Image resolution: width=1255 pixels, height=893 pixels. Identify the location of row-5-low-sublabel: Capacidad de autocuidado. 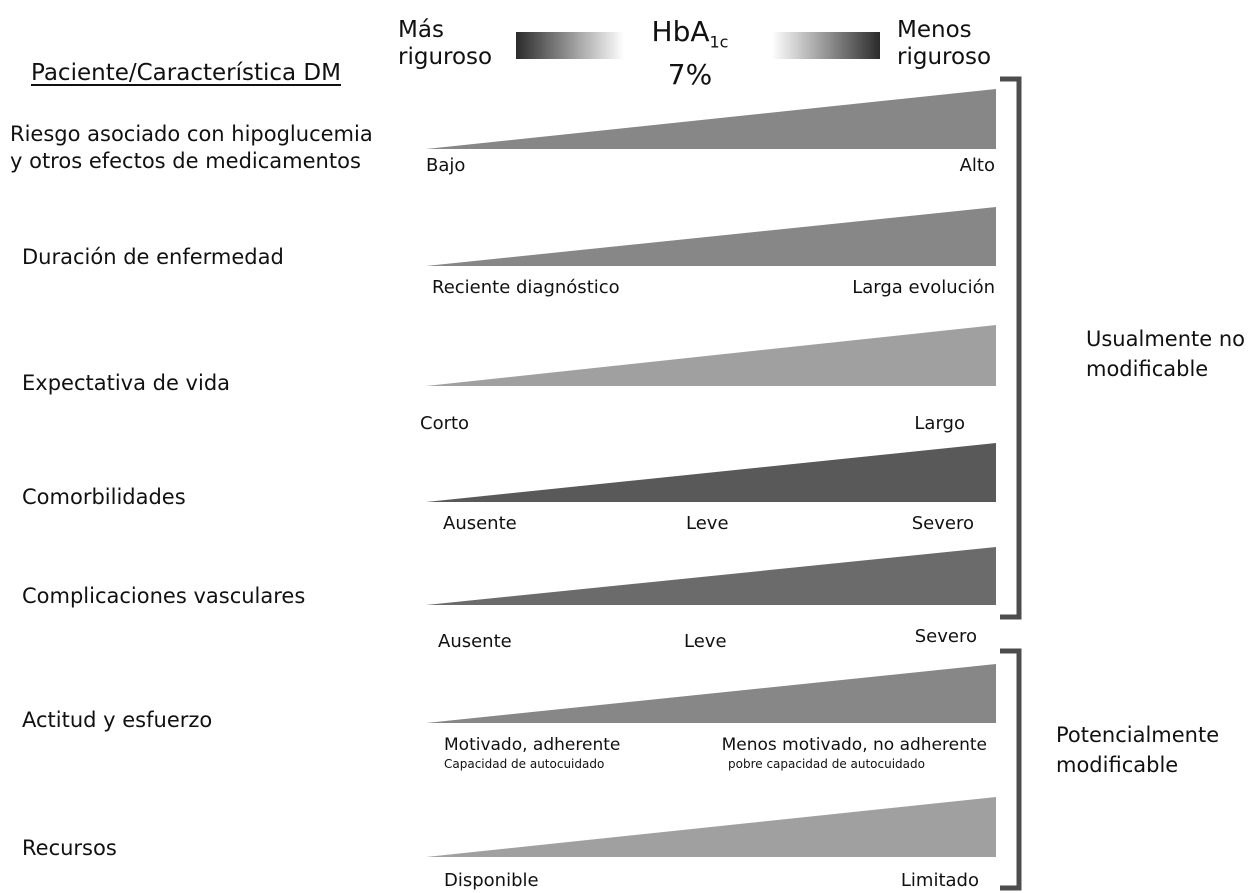
(524, 764).